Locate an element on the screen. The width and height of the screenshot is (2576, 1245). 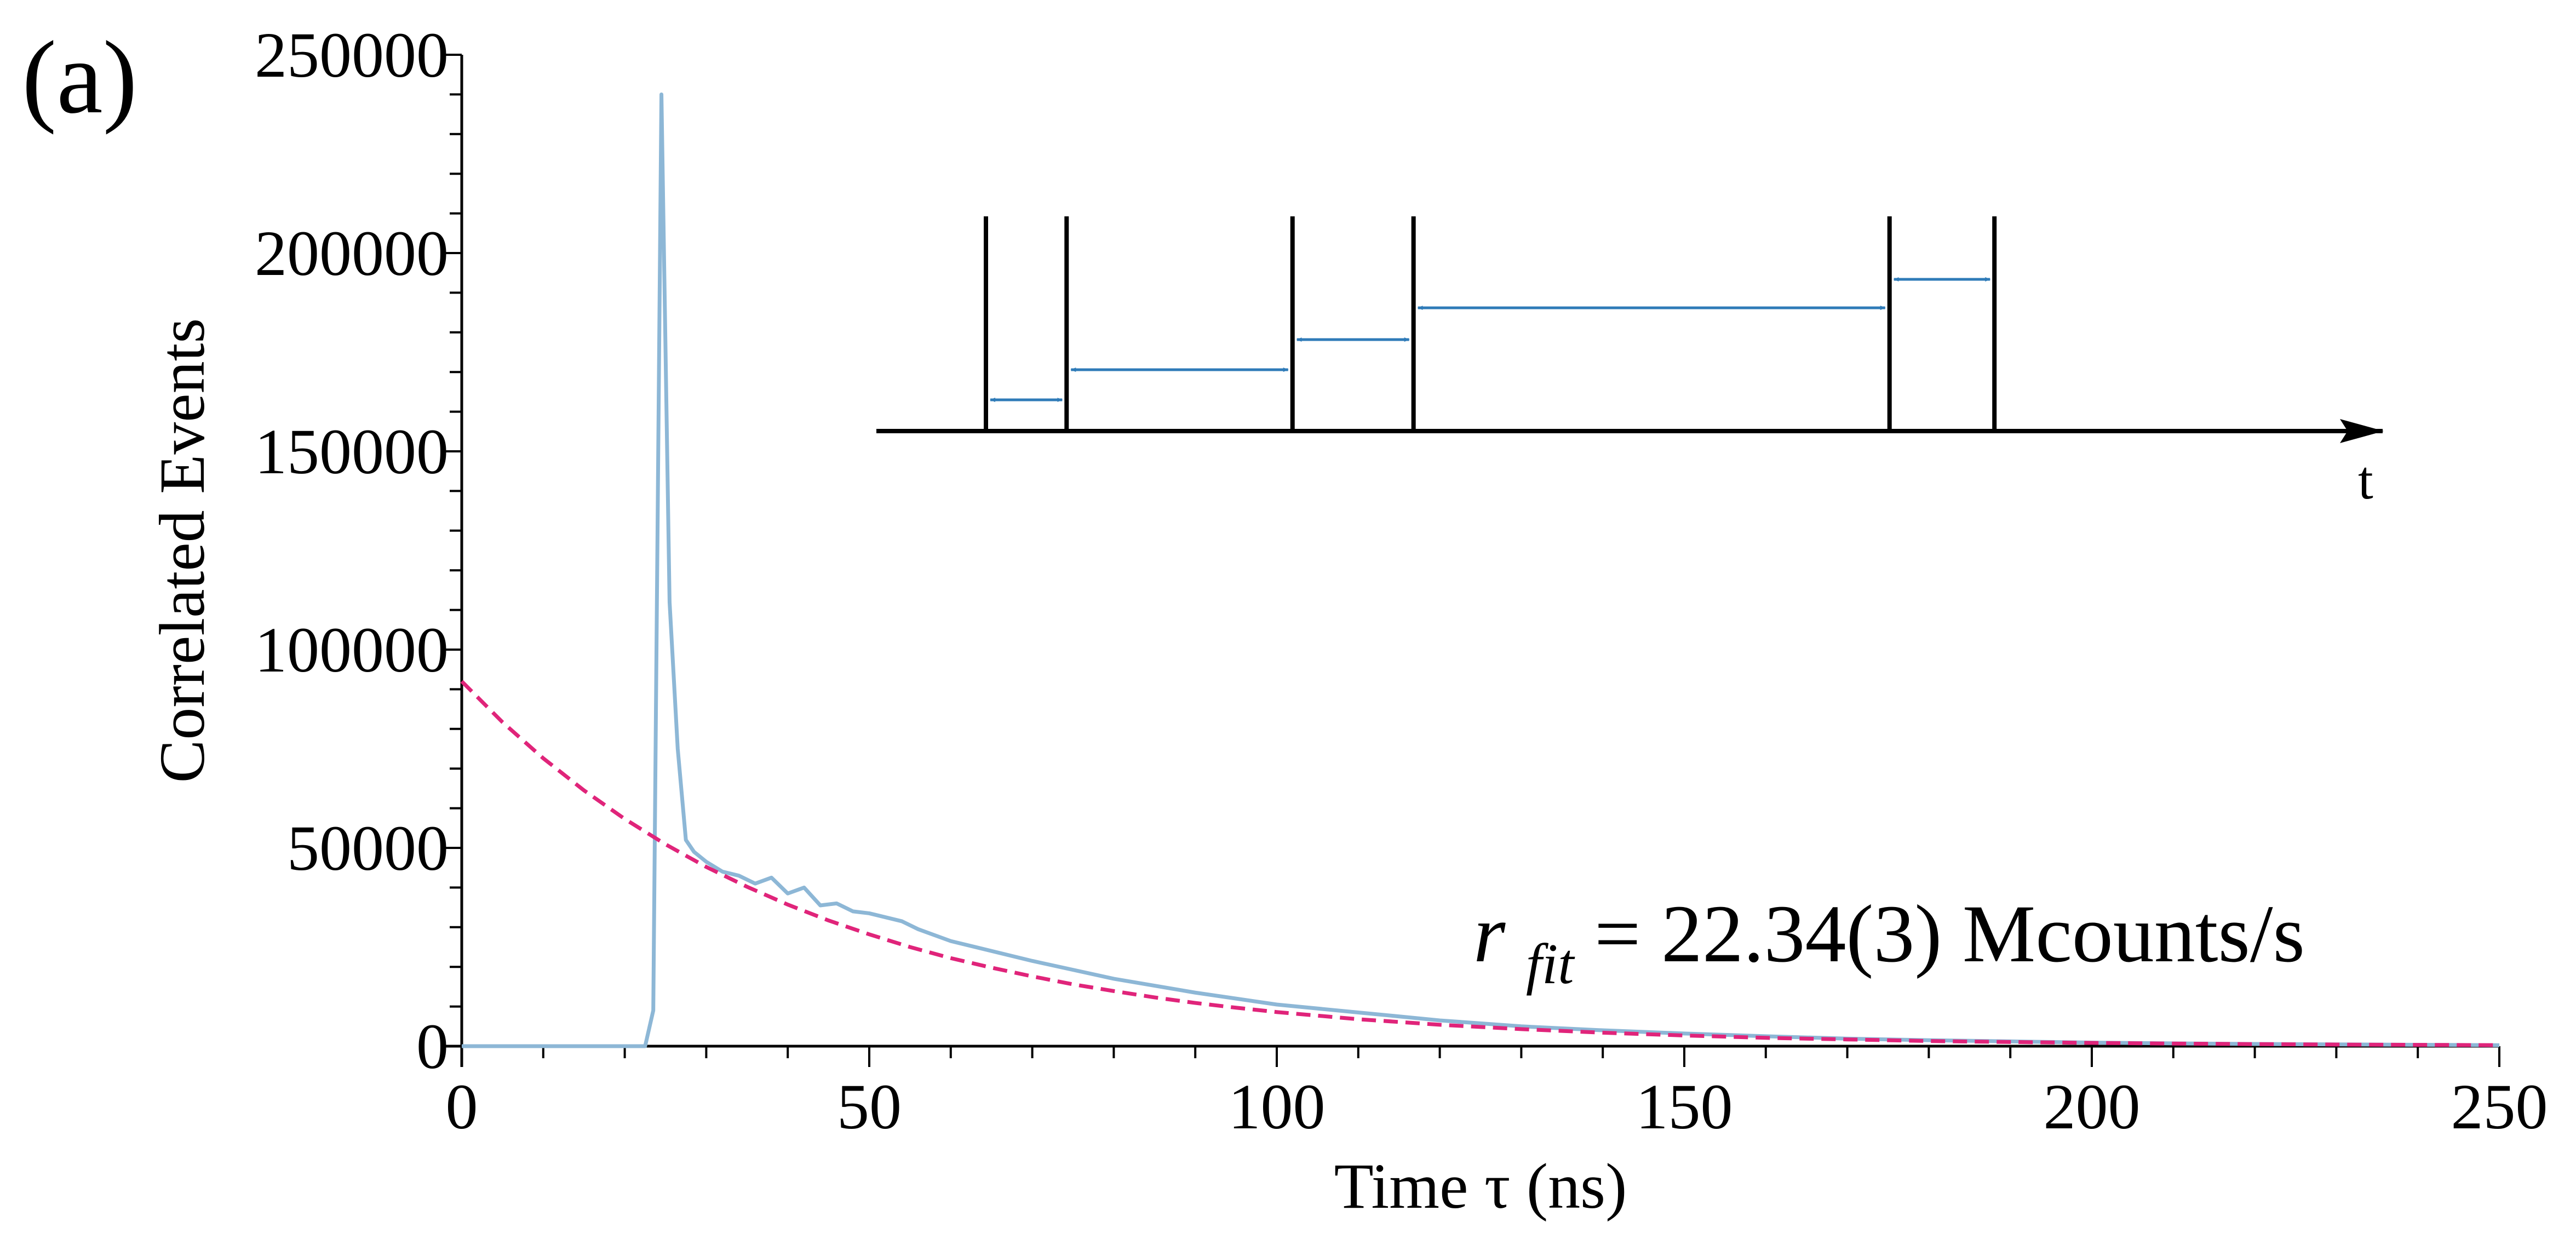
inset-timeline: t is located at coordinates (1630, 363).